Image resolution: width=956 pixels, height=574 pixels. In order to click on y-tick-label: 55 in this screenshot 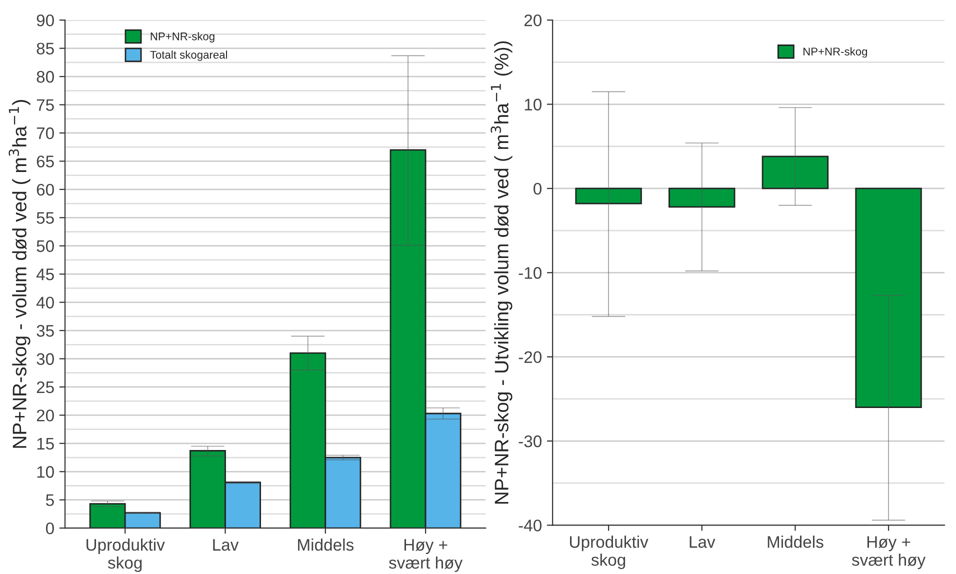, I will do `click(45, 218)`.